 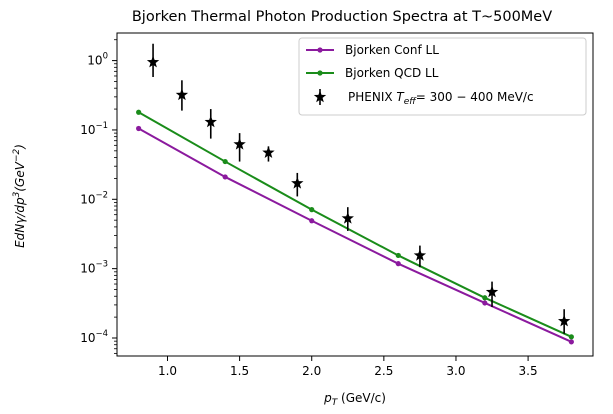 What do you see at coordinates (167, 371) in the screenshot?
I see `x-tick-label: 1.0` at bounding box center [167, 371].